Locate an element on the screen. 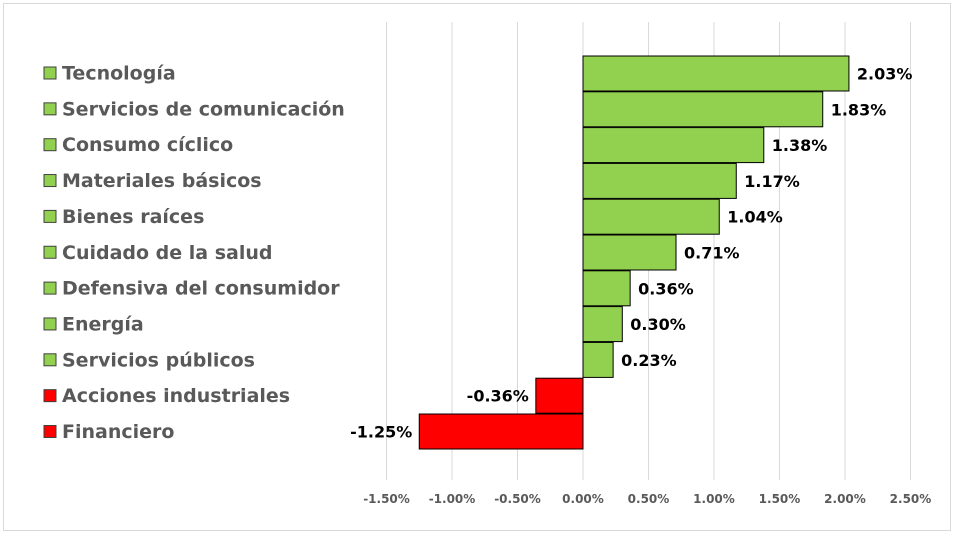  data-label: 1.38% is located at coordinates (800, 145).